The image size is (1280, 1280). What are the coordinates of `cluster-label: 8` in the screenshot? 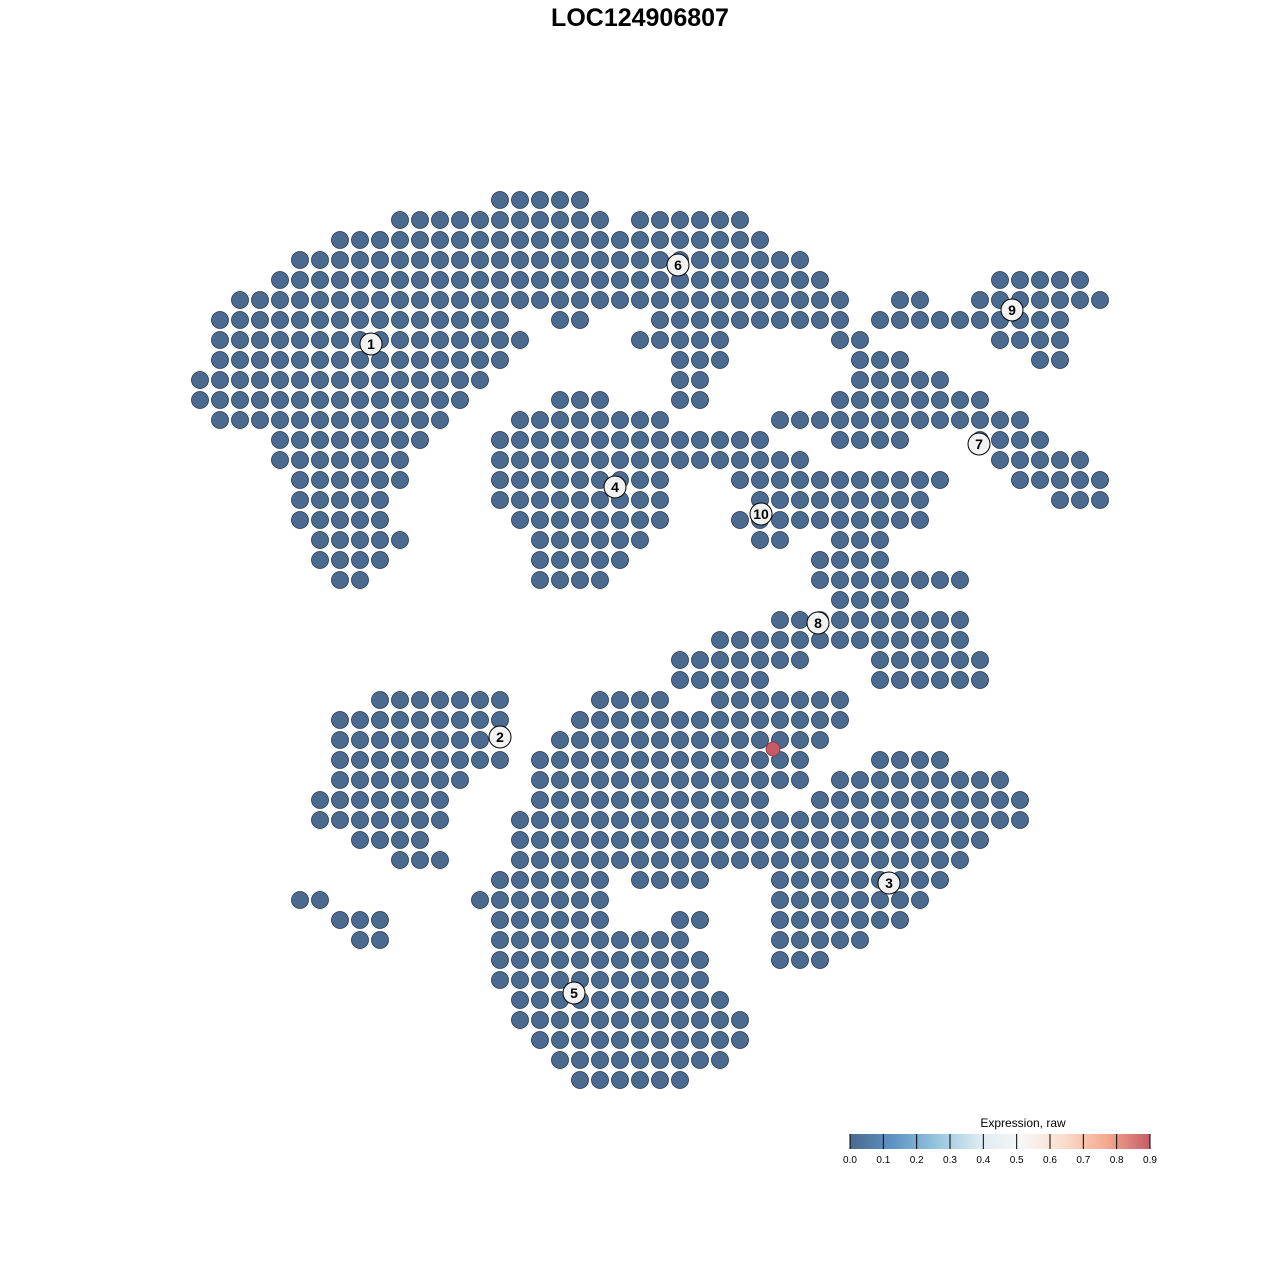 It's located at (818, 623).